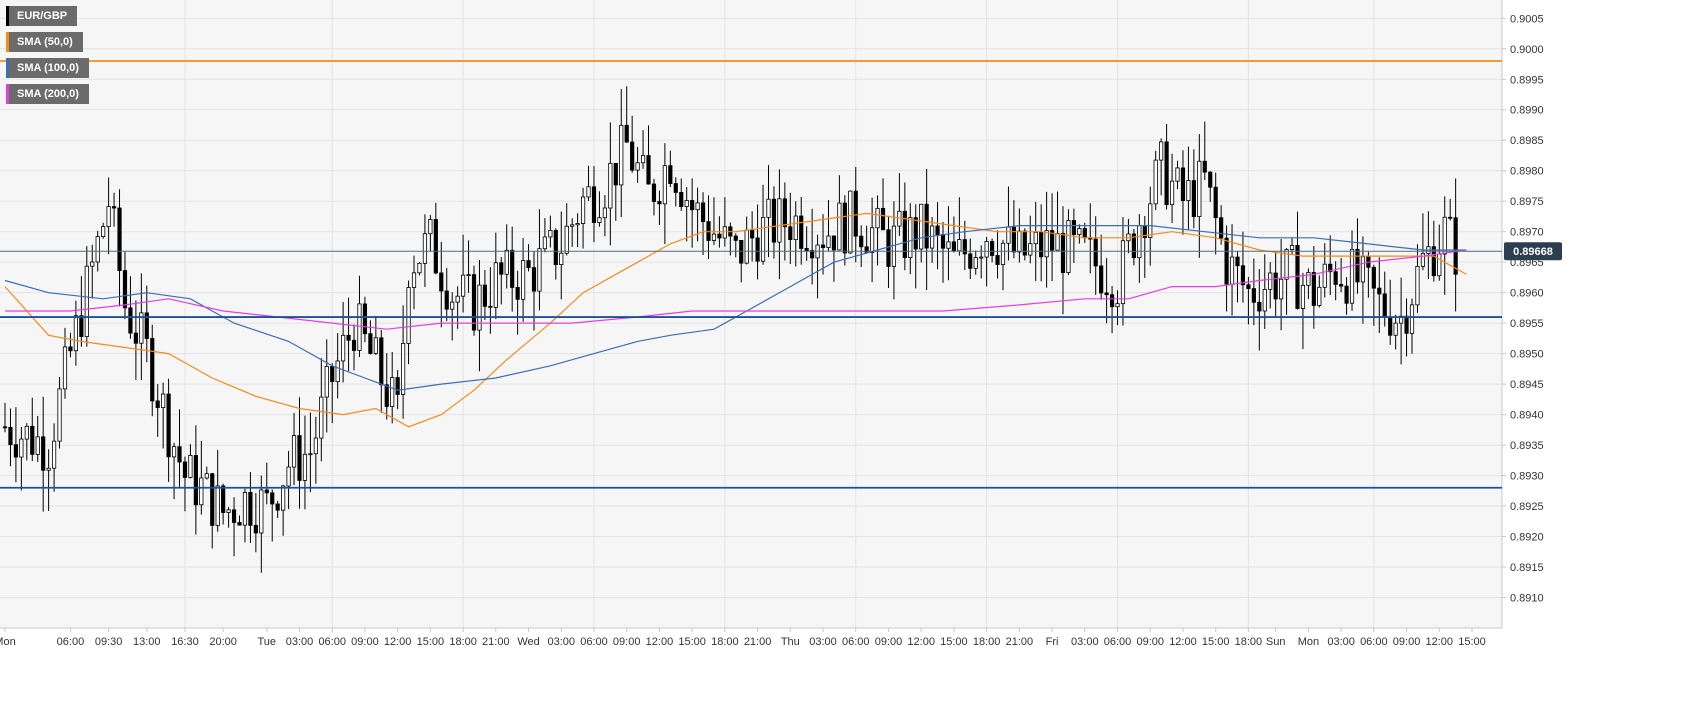 The width and height of the screenshot is (1707, 712). I want to click on x-tick-label: 20:00, so click(223, 642).